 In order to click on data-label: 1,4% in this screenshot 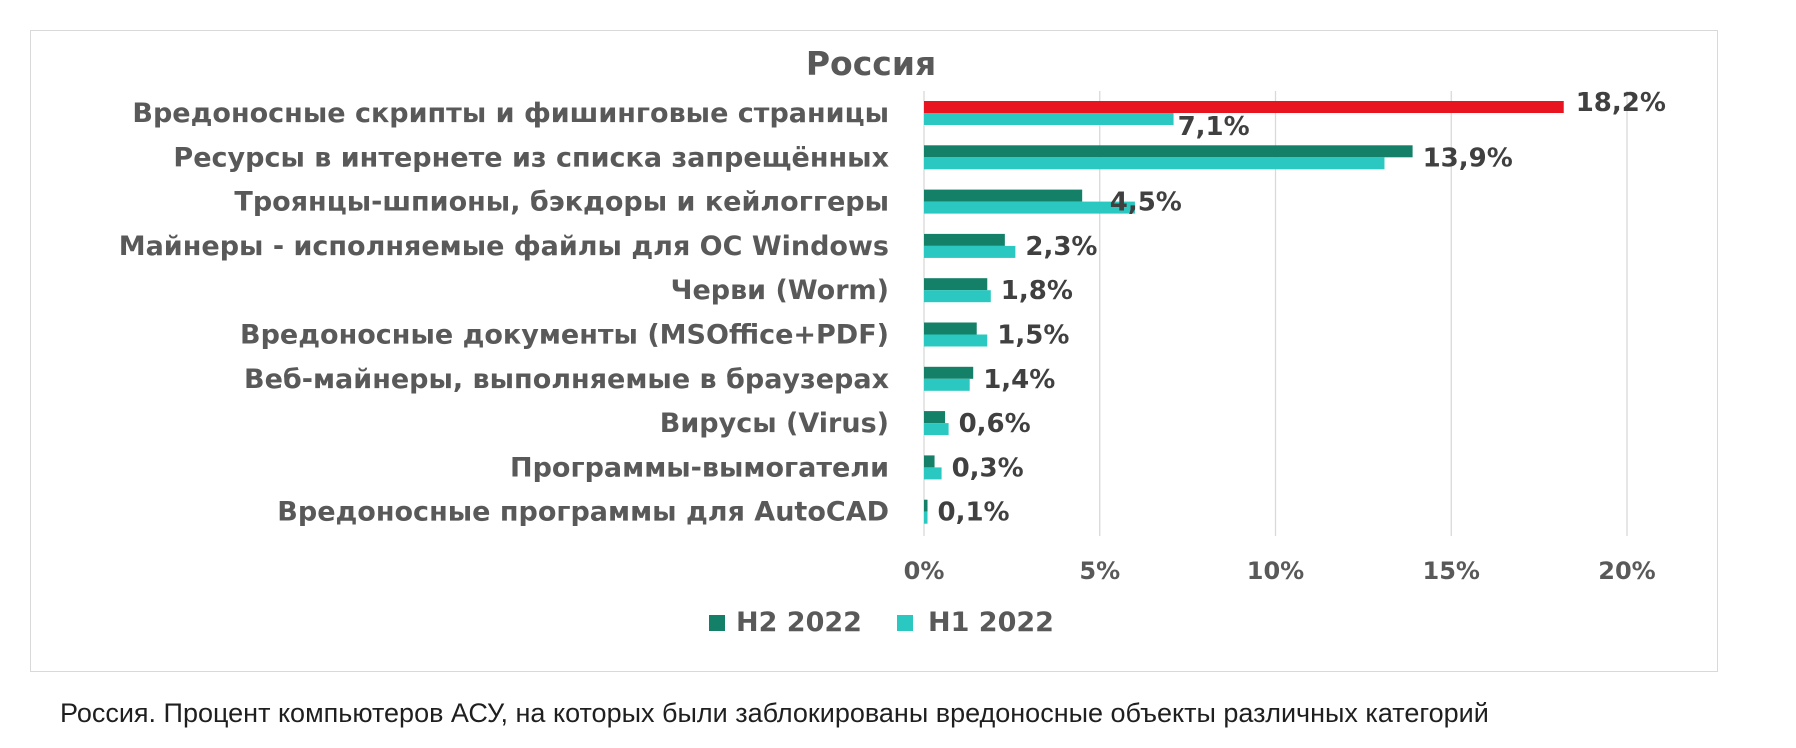, I will do `click(1019, 380)`.